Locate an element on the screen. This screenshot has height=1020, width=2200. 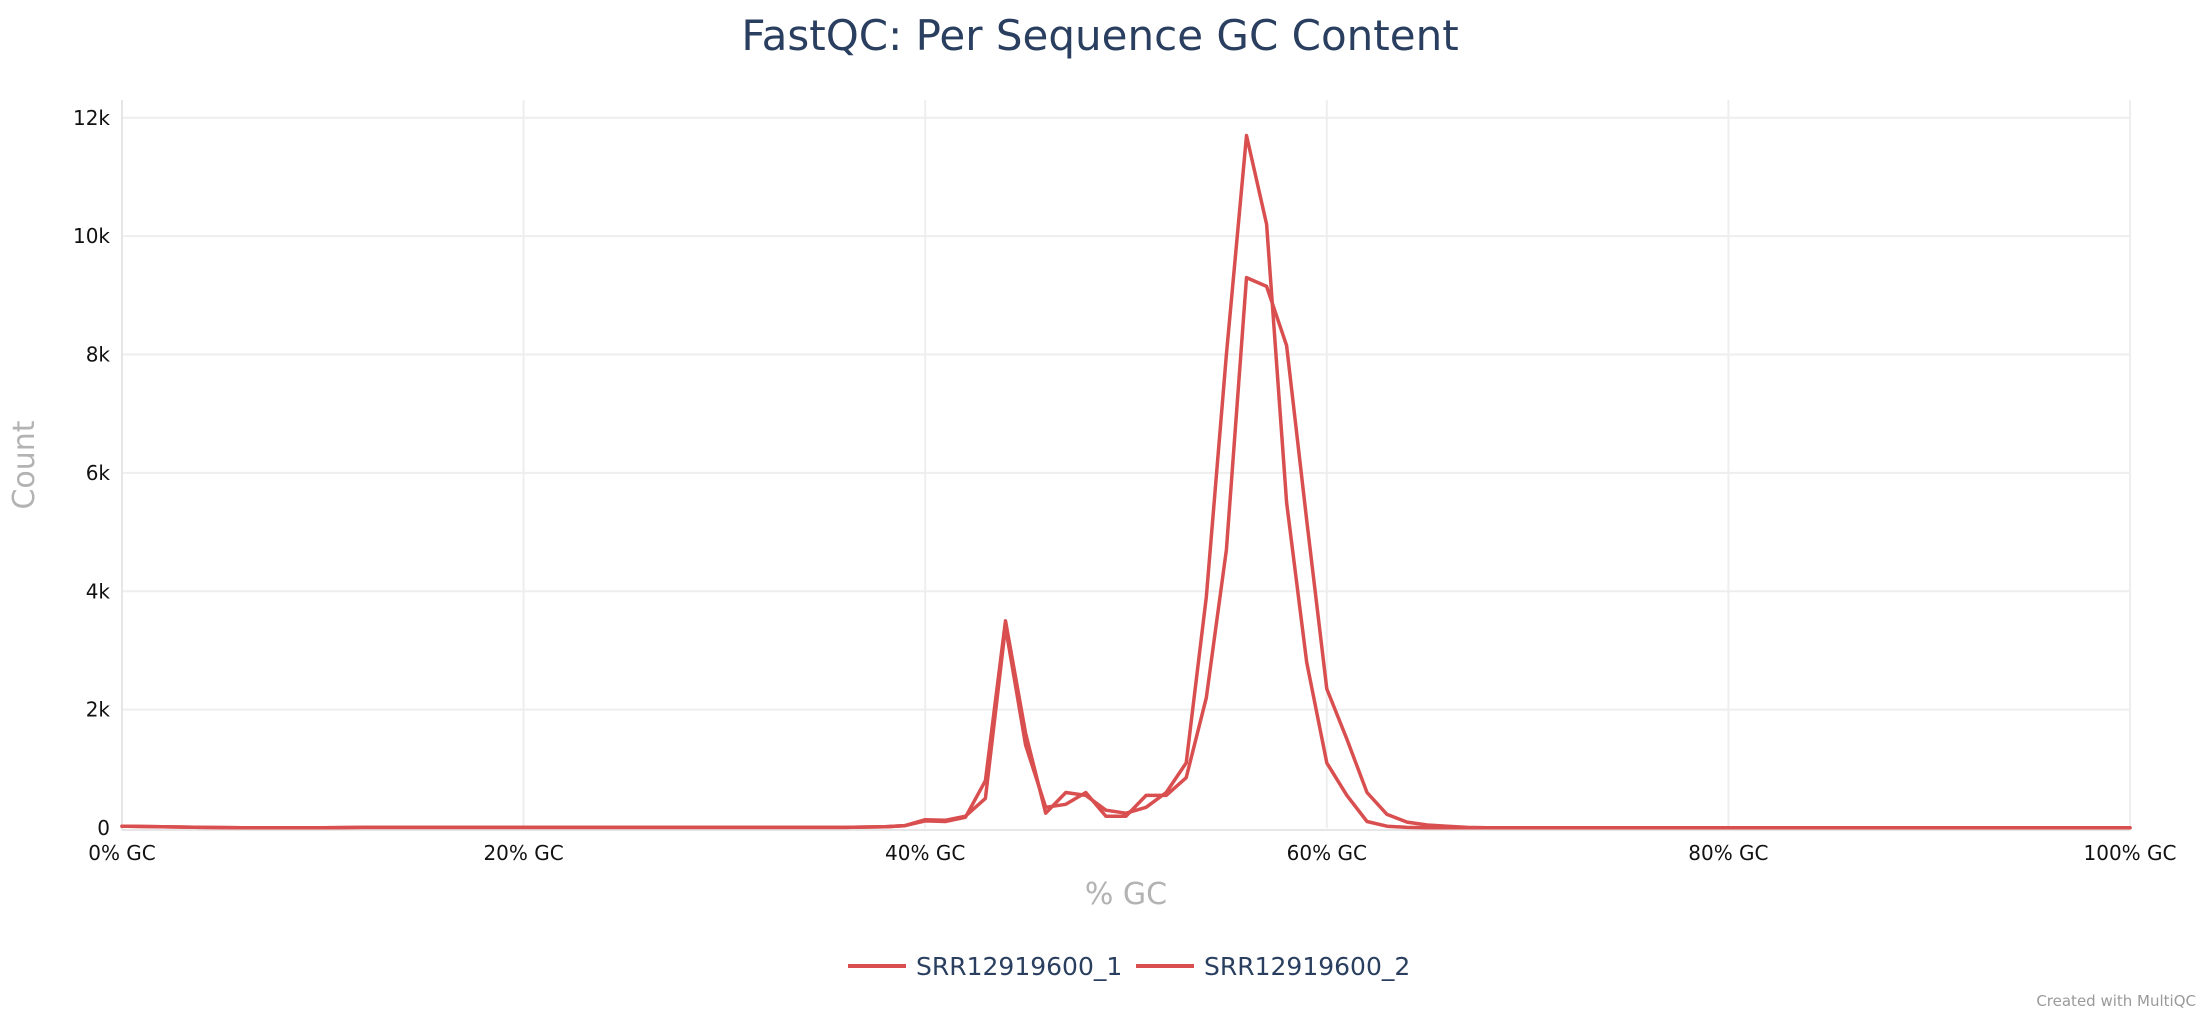
y-tick-label: 8k is located at coordinates (98, 355).